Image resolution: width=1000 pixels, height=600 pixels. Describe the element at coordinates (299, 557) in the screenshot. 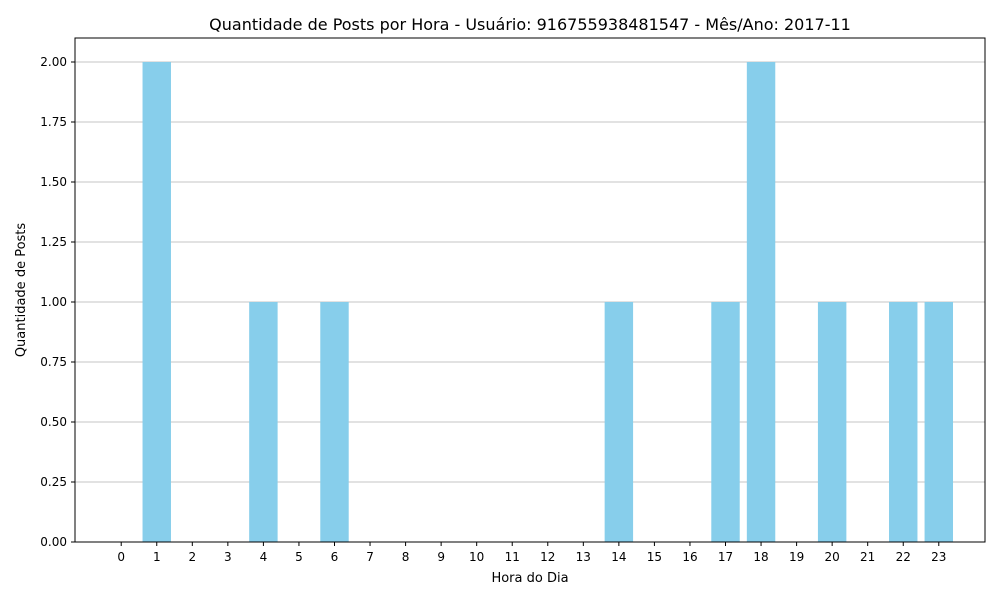

I see `x-tick-label: 5` at that location.